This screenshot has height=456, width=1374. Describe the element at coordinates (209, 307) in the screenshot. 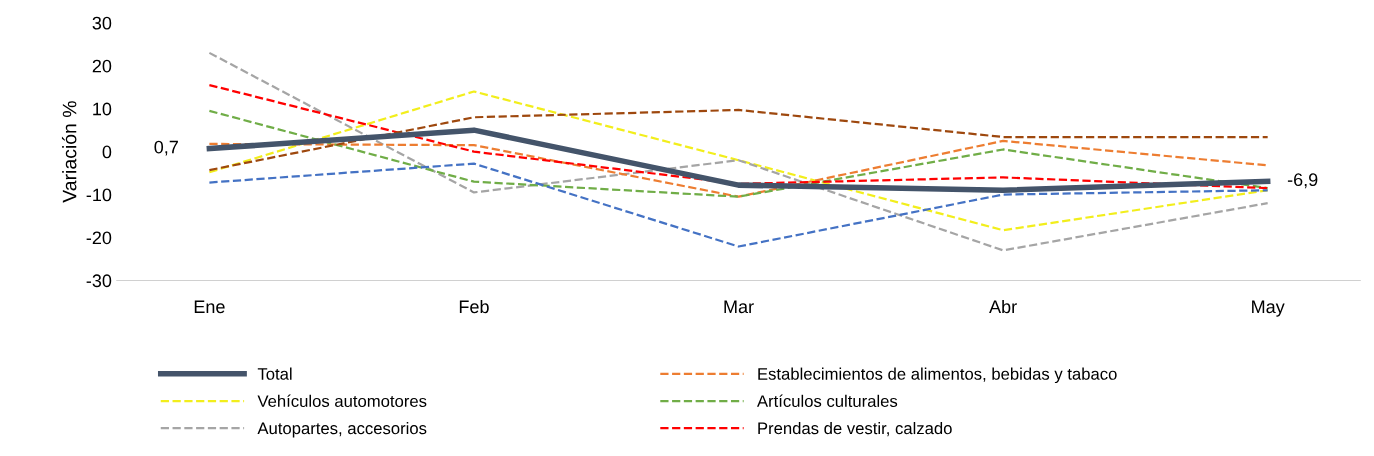

I see `x-tick-label: Ene` at that location.